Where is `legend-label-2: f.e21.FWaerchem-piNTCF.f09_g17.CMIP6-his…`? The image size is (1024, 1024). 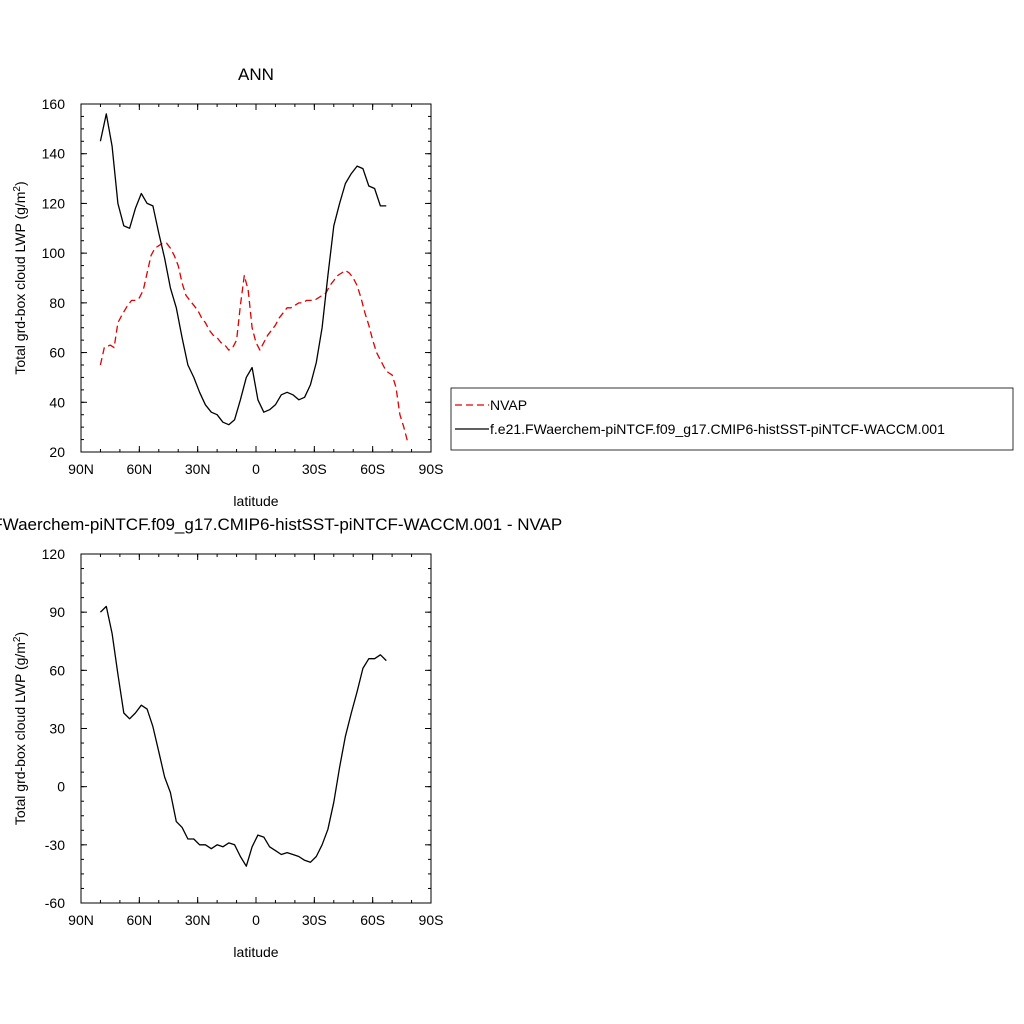
legend-label-2: f.e21.FWaerchem-piNTCF.f09_g17.CMIP6-his… is located at coordinates (717, 429).